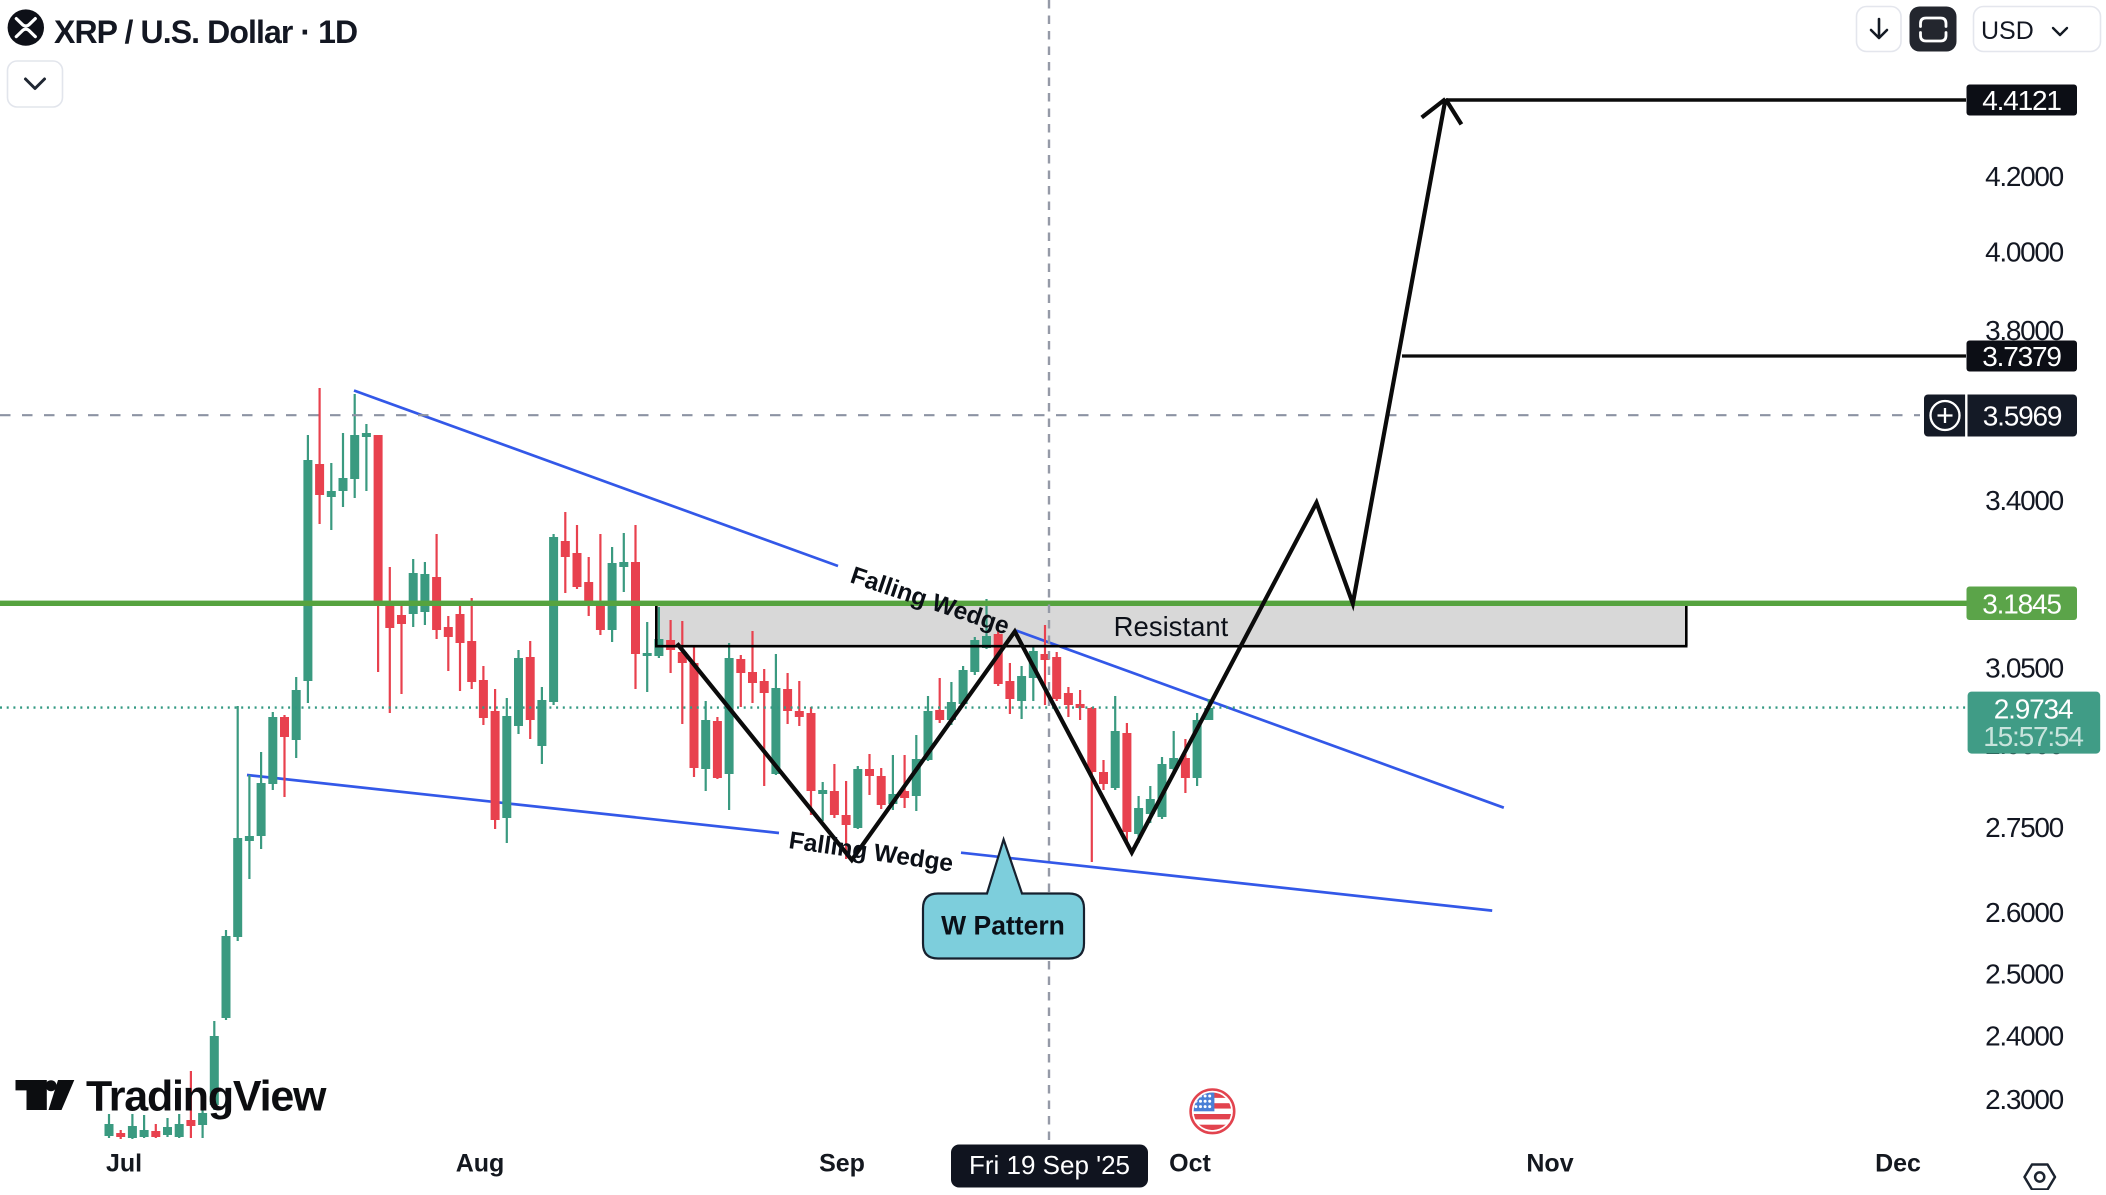 This screenshot has height=1195, width=2106. I want to click on svg-text: 3.7379, so click(2021, 356).